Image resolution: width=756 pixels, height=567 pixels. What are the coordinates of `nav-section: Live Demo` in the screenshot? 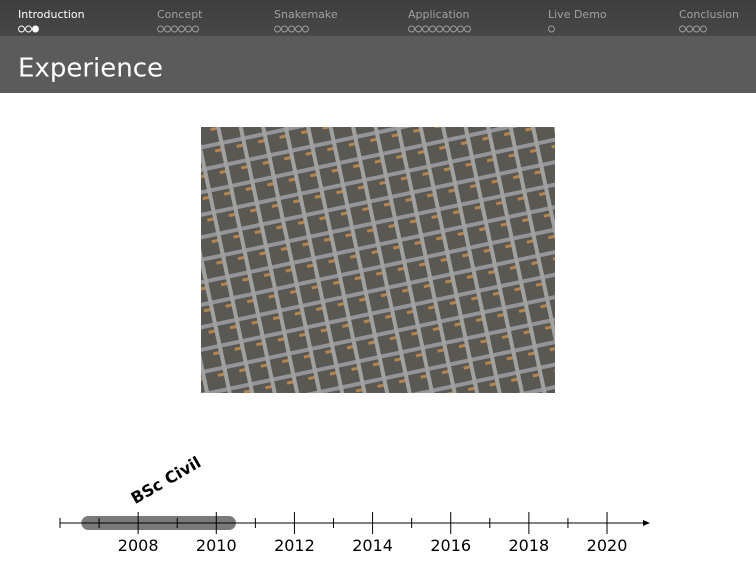 It's located at (577, 14).